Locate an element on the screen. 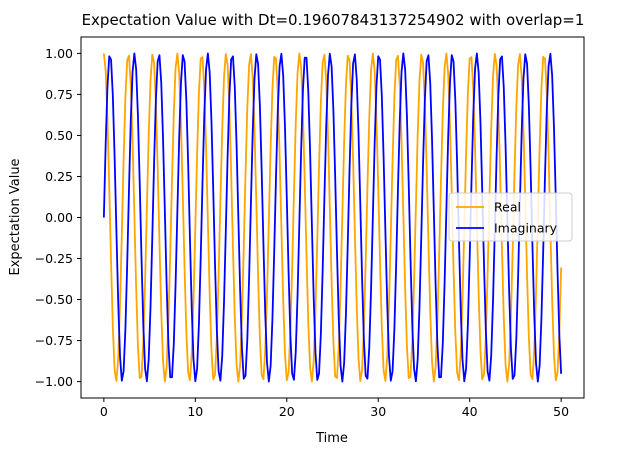 The height and width of the screenshot is (455, 617). x-axis-title: Time is located at coordinates (331, 438).